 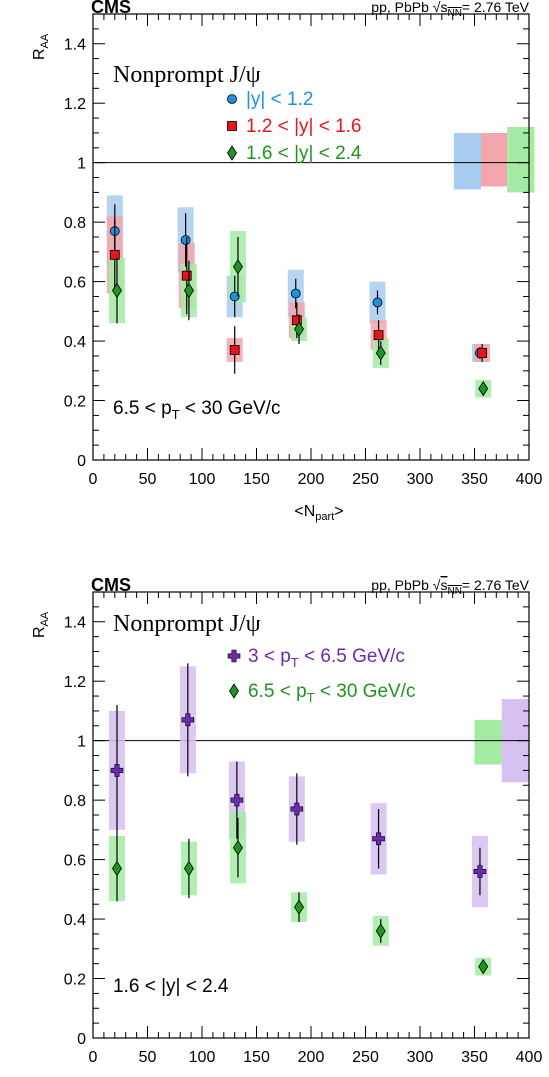 I want to click on x-axis-title: <Npart>, so click(x=318, y=513).